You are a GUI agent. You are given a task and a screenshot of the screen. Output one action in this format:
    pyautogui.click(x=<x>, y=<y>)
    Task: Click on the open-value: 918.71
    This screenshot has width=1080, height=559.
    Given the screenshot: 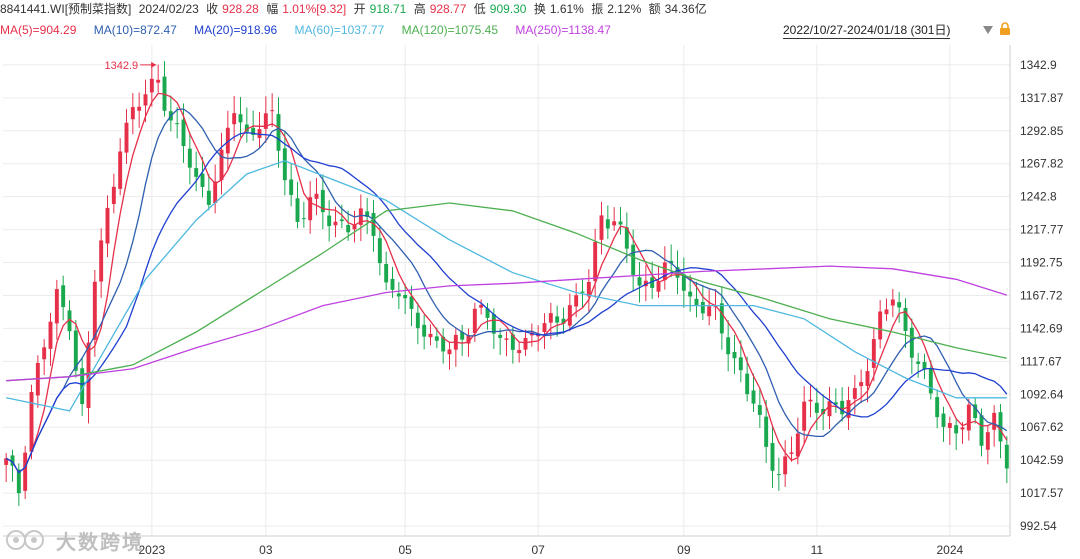 What is the action you would take?
    pyautogui.click(x=388, y=9)
    